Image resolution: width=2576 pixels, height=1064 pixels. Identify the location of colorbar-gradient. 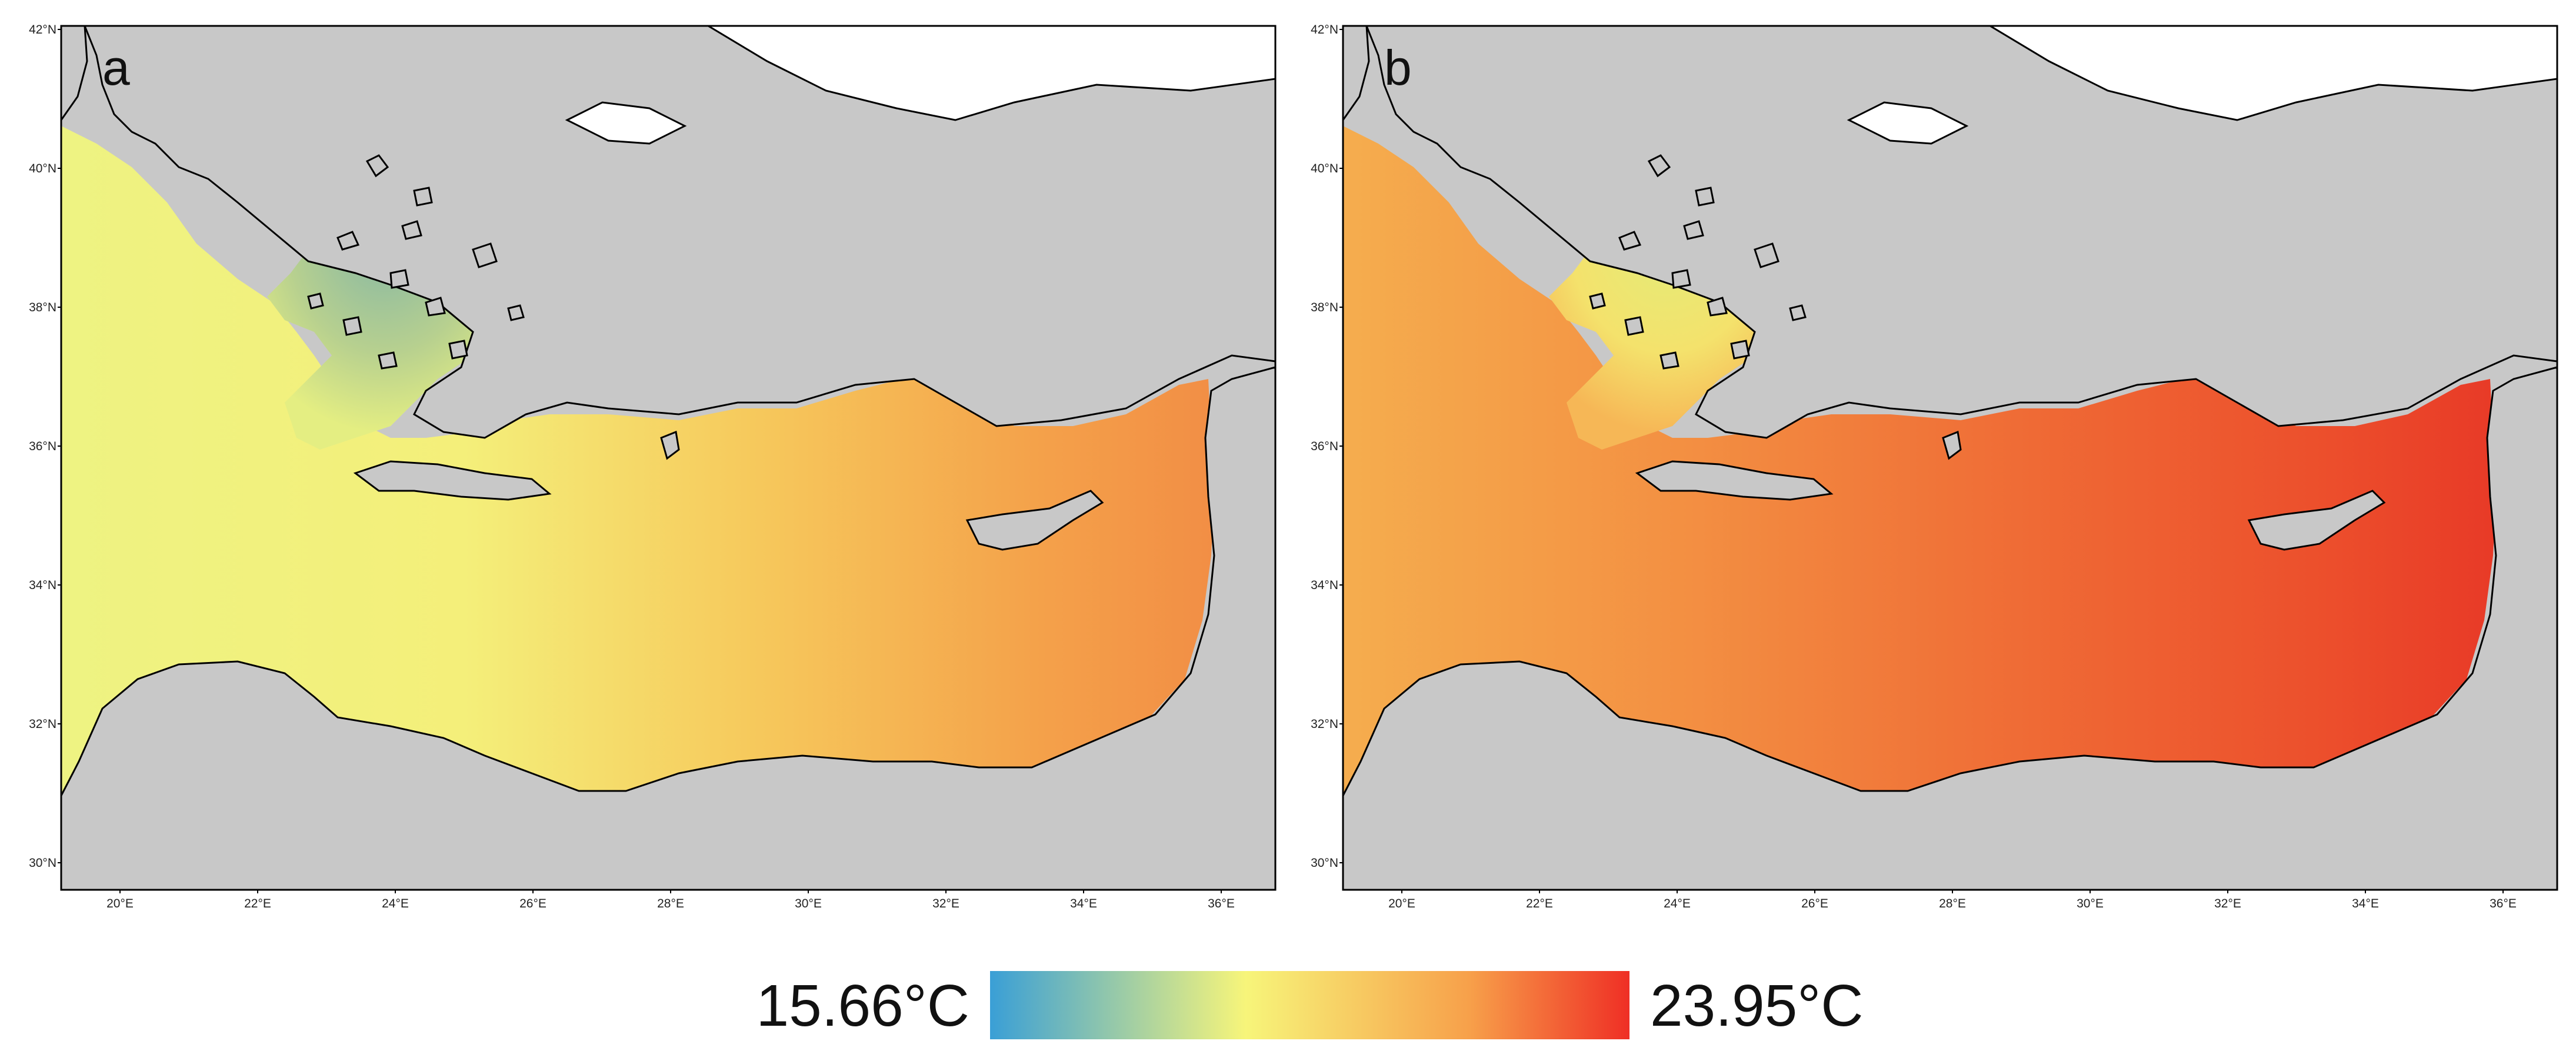
(1309, 1005).